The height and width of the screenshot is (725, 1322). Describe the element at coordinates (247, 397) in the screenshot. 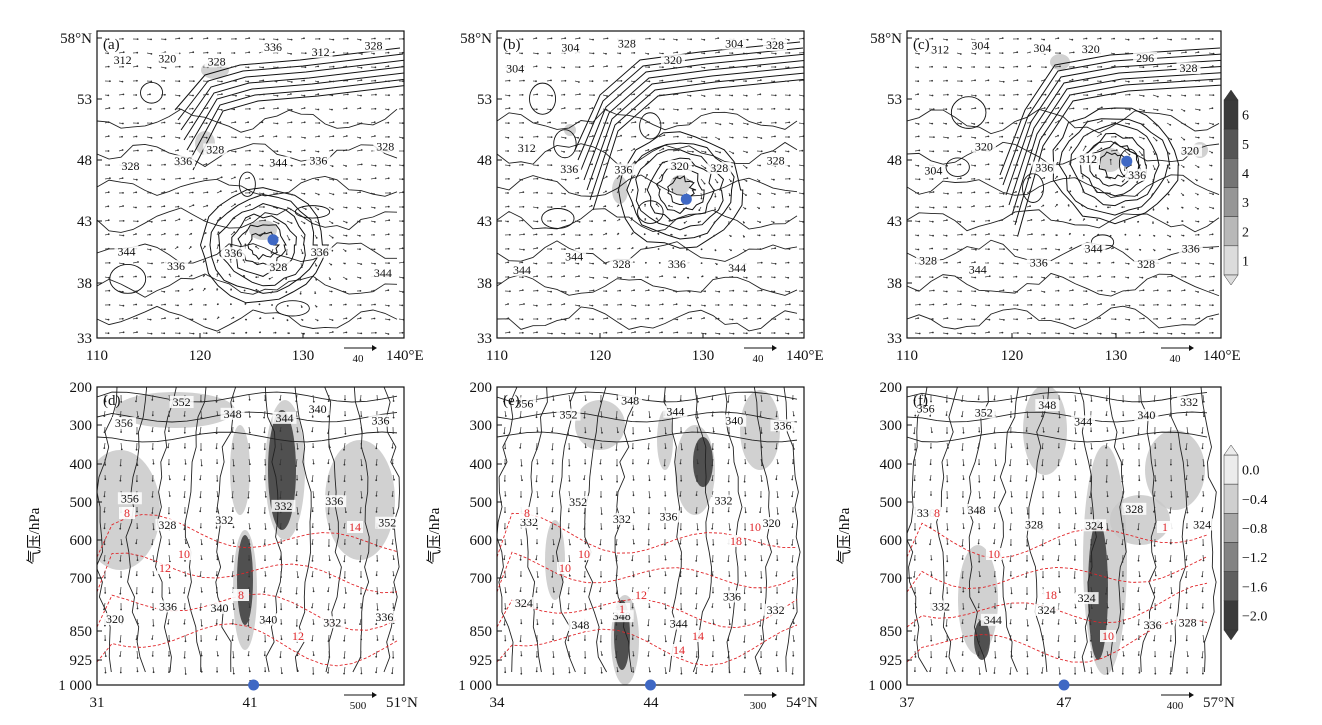

I see `isentrope-line` at that location.